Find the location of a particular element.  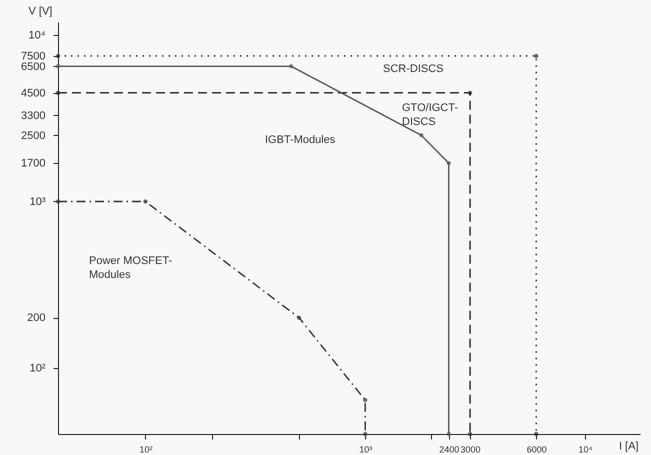

y-tick-label: 6500 is located at coordinates (33, 66).